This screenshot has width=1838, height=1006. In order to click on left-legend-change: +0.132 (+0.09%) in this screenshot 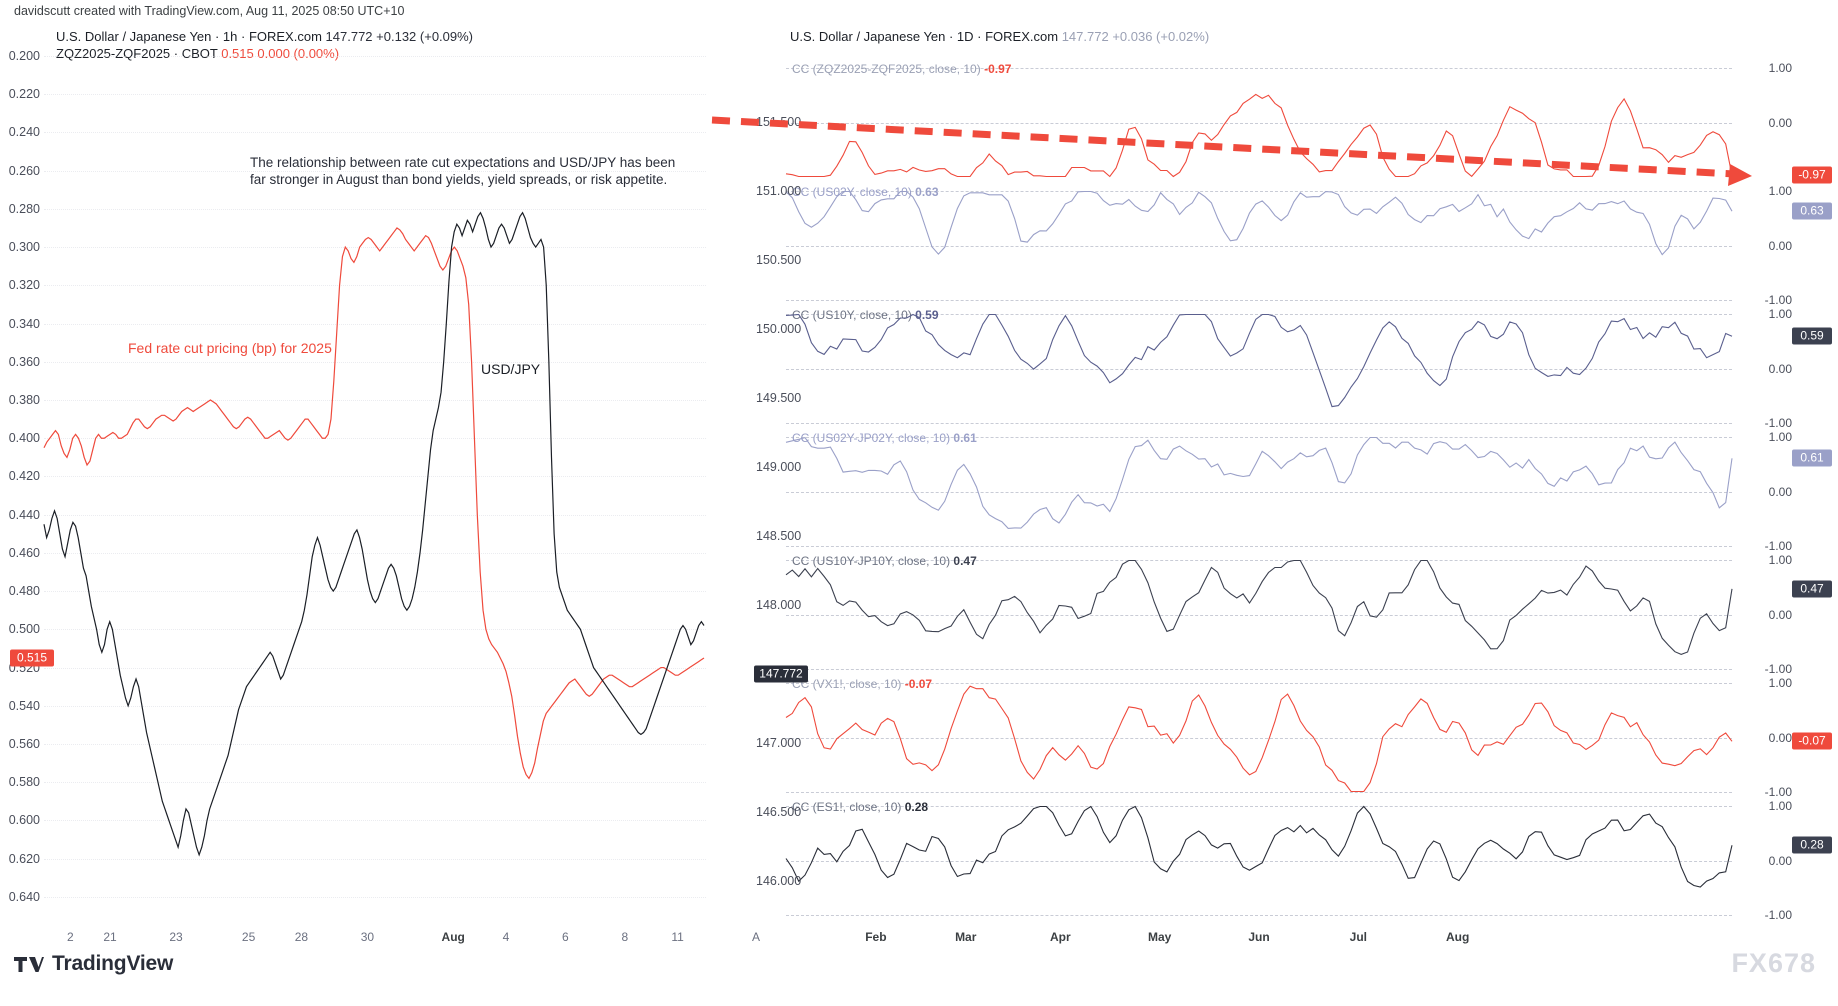, I will do `click(425, 36)`.